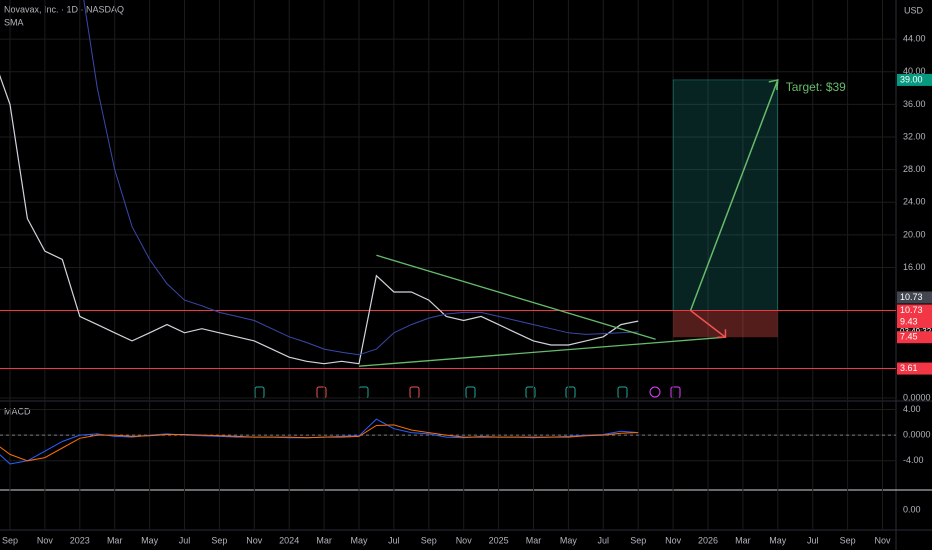 The height and width of the screenshot is (550, 932). I want to click on macd-title: MACD, so click(17, 411).